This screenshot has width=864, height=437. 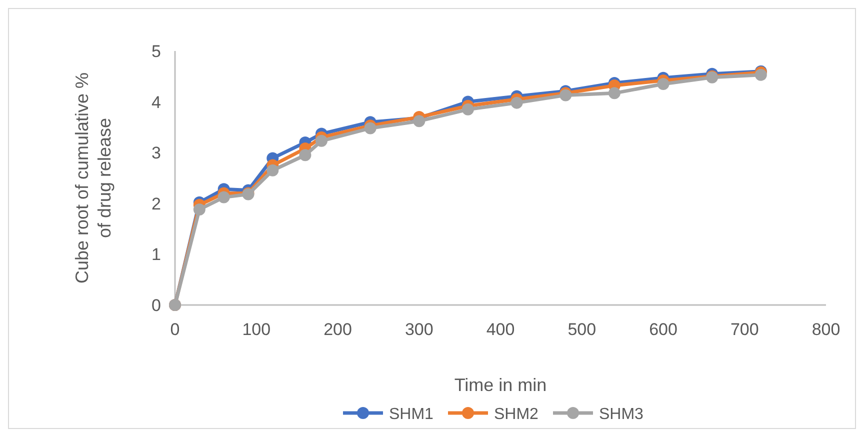 What do you see at coordinates (582, 329) in the screenshot?
I see `x-tick-label: 500` at bounding box center [582, 329].